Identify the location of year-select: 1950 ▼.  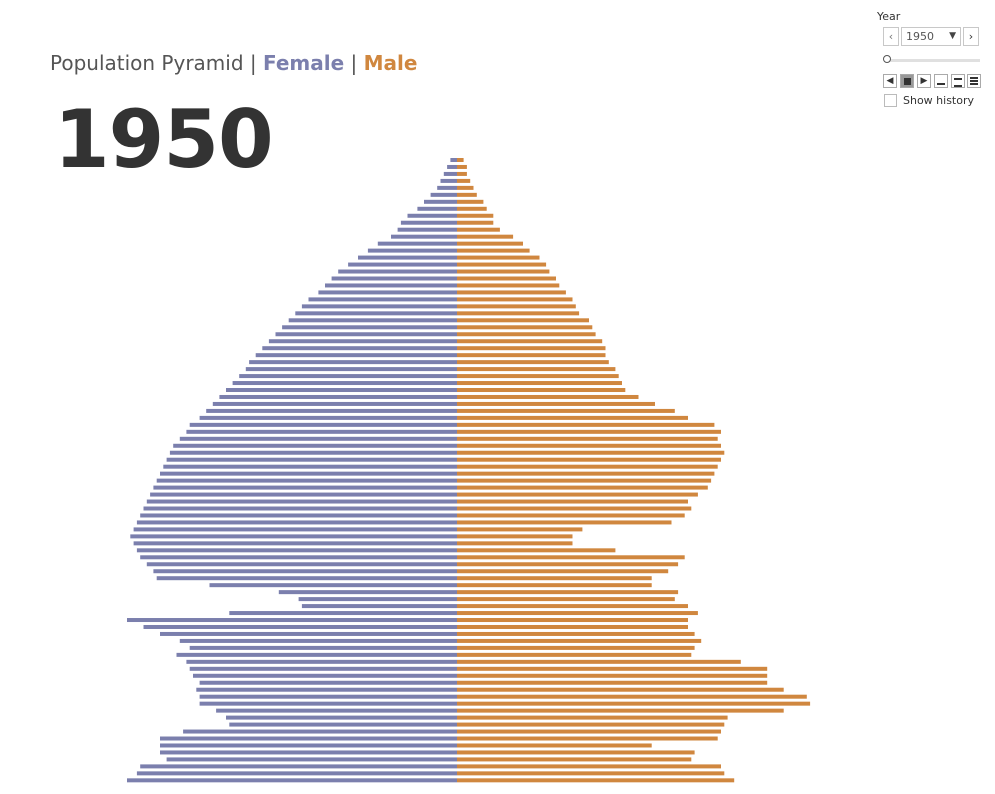
(931, 36).